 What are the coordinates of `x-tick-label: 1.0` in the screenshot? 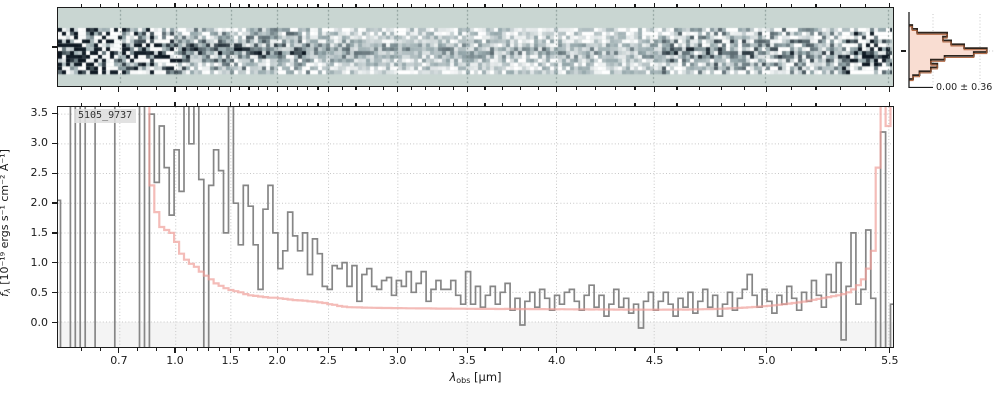 It's located at (175, 360).